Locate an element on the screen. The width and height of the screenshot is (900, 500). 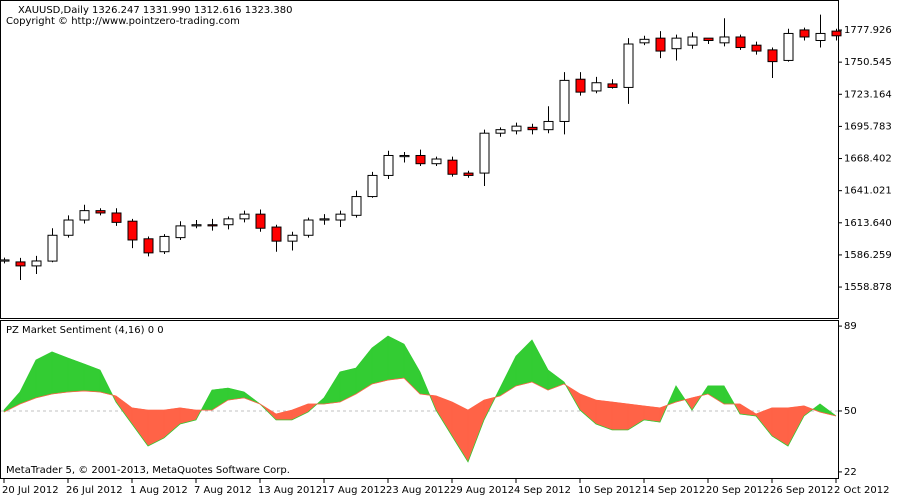
x-tick-label: 14 Sep 2012 is located at coordinates (673, 490).